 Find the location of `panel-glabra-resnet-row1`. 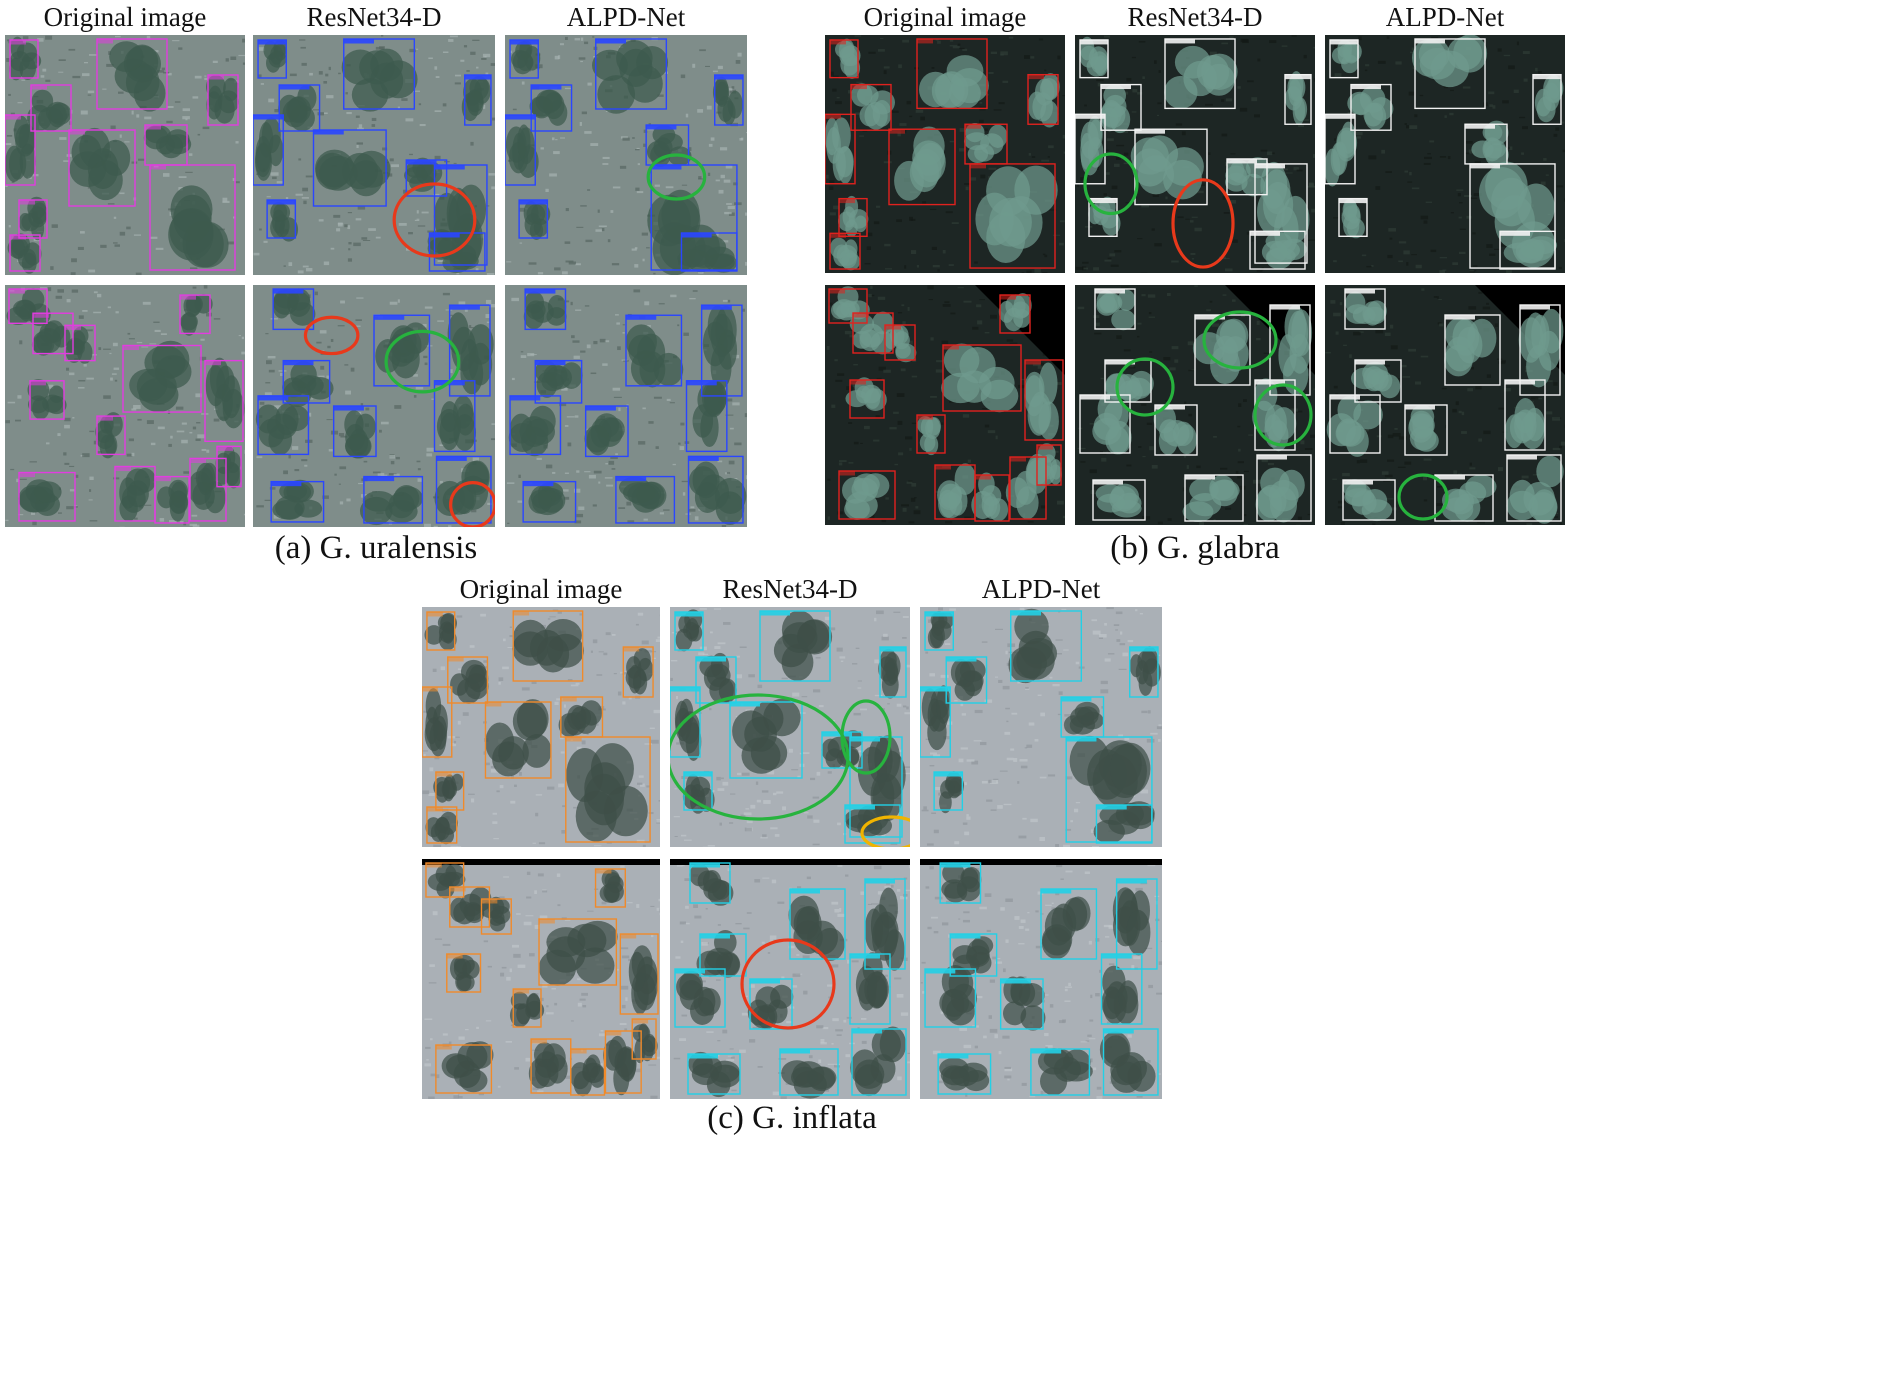

panel-glabra-resnet-row1 is located at coordinates (1195, 154).